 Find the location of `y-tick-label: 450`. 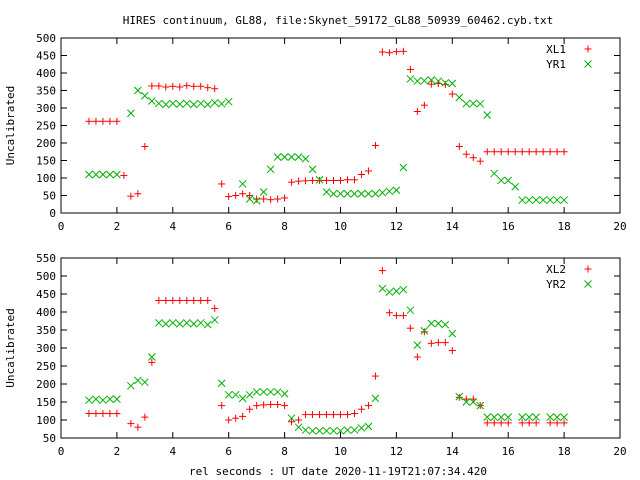

y-tick-label: 450 is located at coordinates (46, 56).